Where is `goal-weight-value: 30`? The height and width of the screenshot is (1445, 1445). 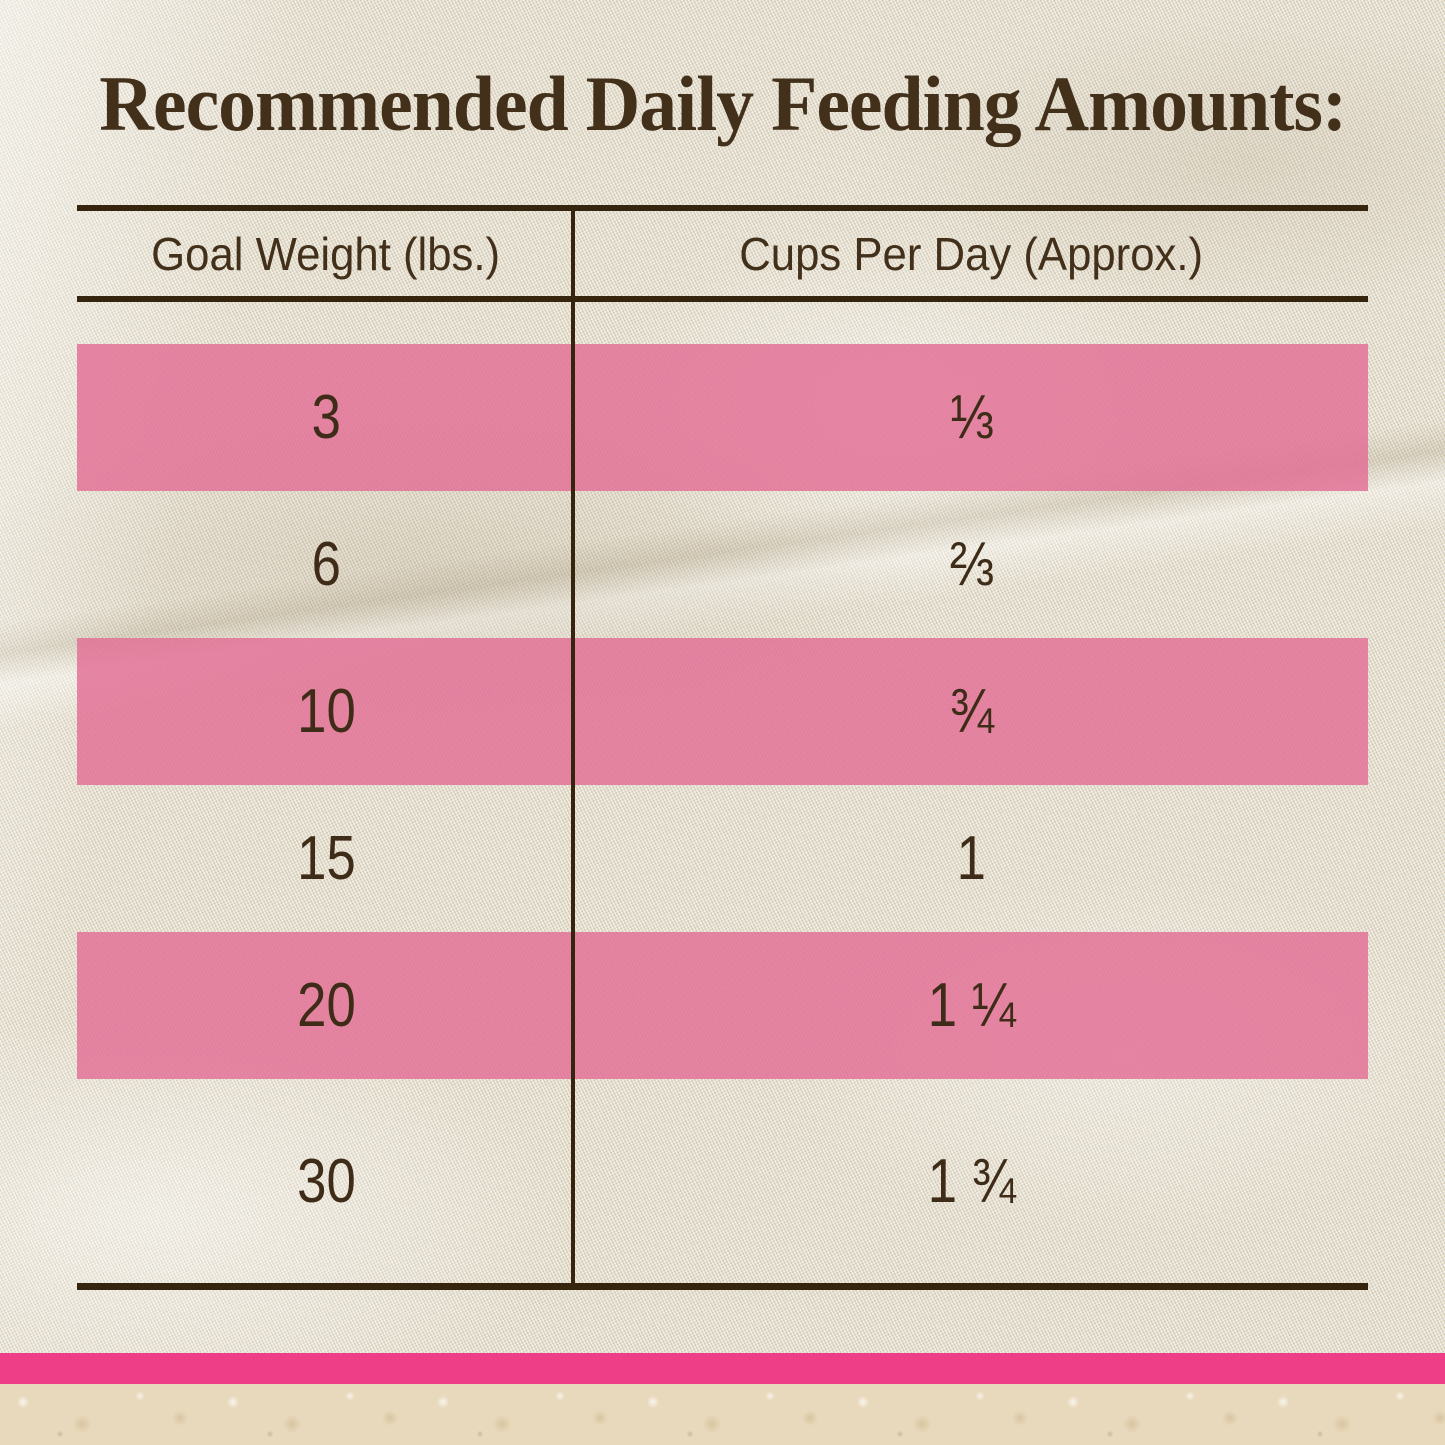
goal-weight-value: 30 is located at coordinates (326, 1181).